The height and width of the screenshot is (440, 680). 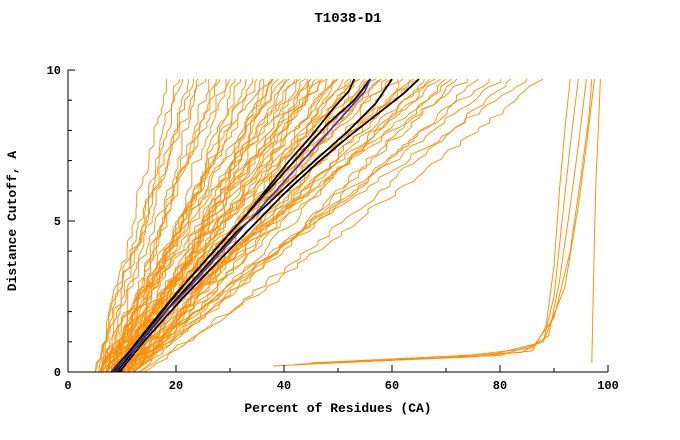 I want to click on x-tick-label: 0, so click(x=67, y=386).